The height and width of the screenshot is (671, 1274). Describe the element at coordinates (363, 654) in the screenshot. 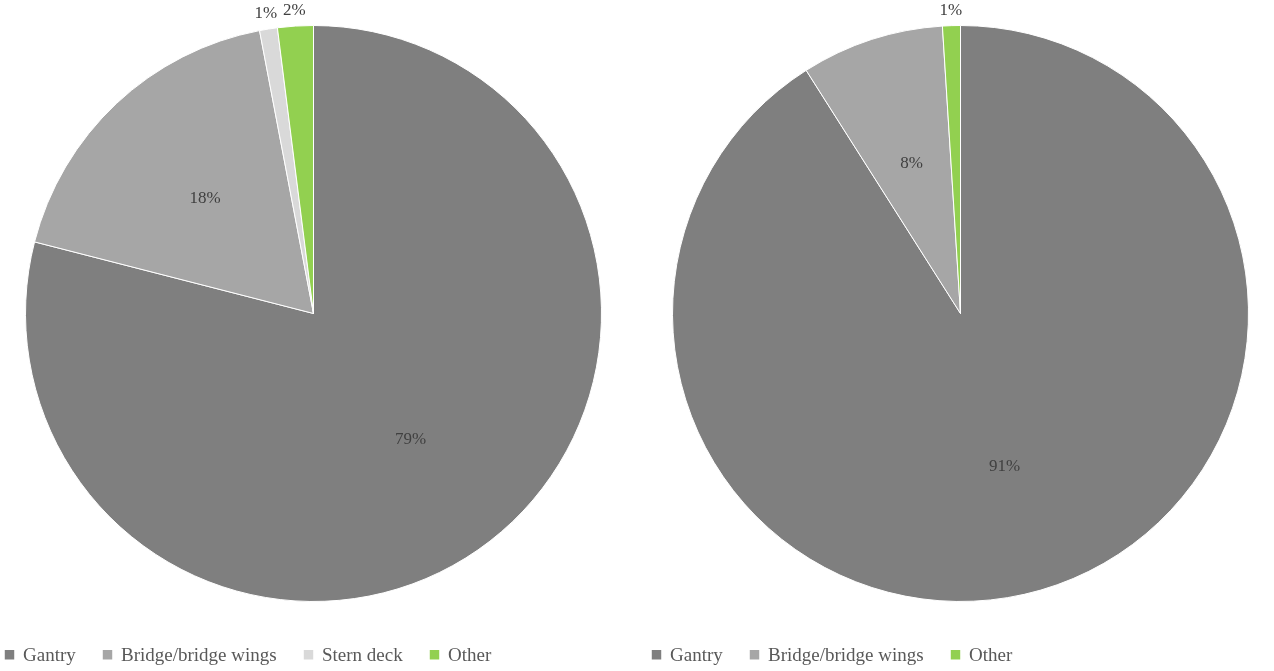

I see `legend-label: Stern deck` at that location.